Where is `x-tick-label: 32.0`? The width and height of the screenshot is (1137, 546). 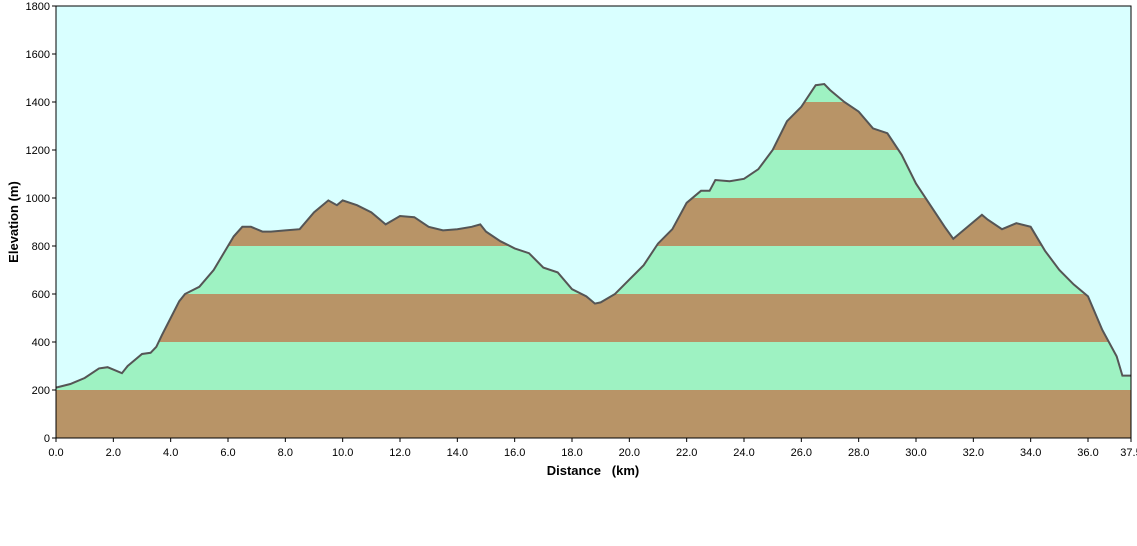 x-tick-label: 32.0 is located at coordinates (973, 453).